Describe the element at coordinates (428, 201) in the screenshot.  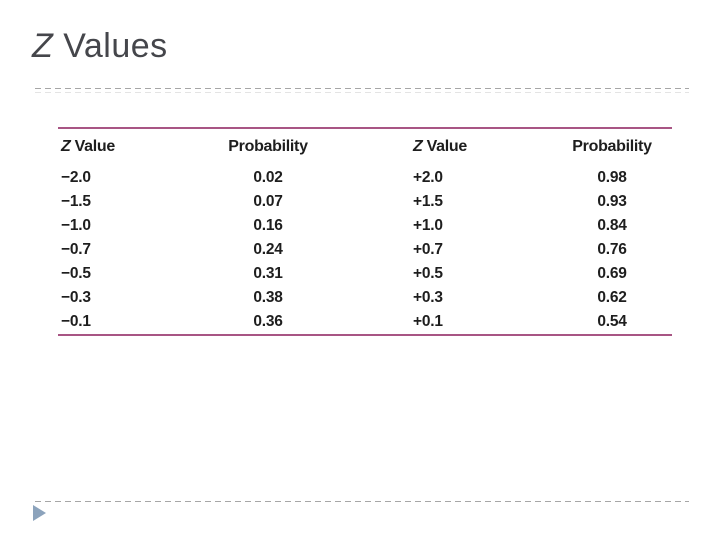
I see `z-value-cell: +1.5` at that location.